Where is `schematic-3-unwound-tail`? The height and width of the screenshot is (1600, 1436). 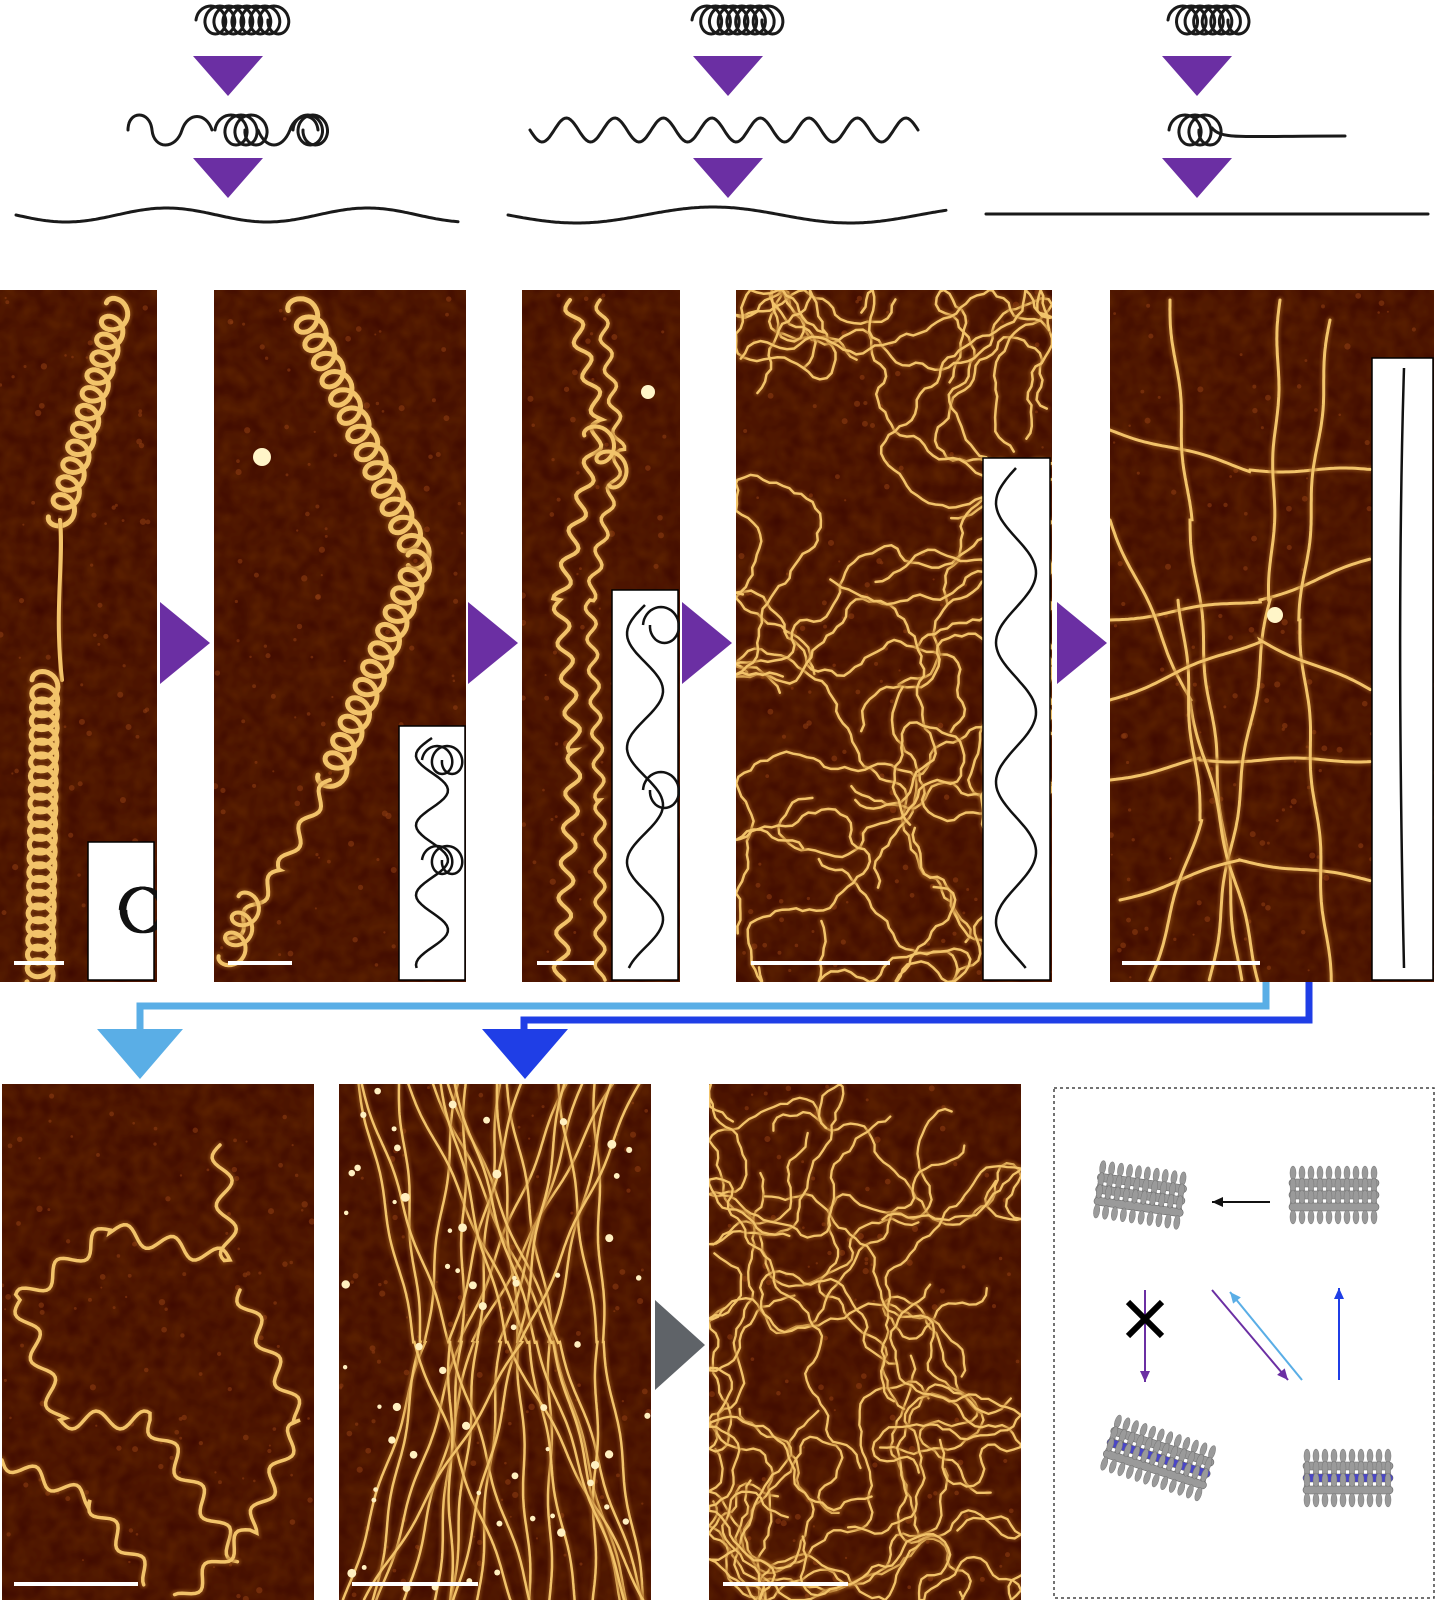 schematic-3-unwound-tail is located at coordinates (1278, 132).